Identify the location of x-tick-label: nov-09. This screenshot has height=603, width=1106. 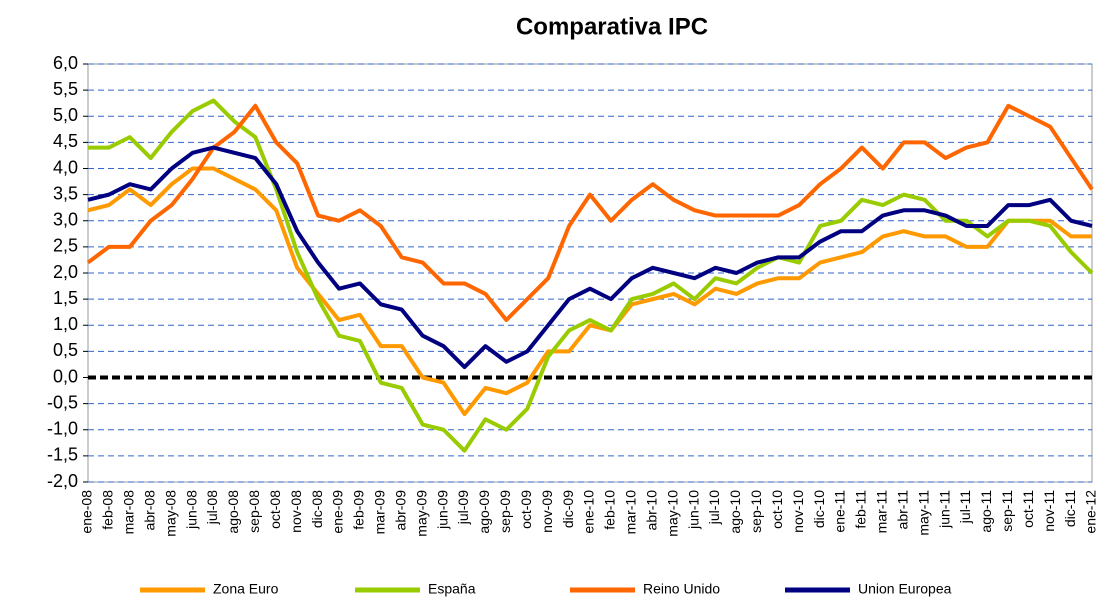
(547, 511).